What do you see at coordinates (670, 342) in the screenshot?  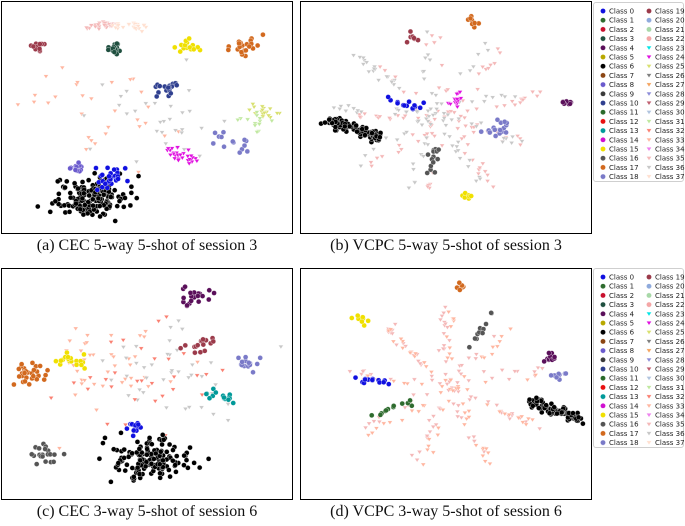 I see `legend-label: Class 26` at bounding box center [670, 342].